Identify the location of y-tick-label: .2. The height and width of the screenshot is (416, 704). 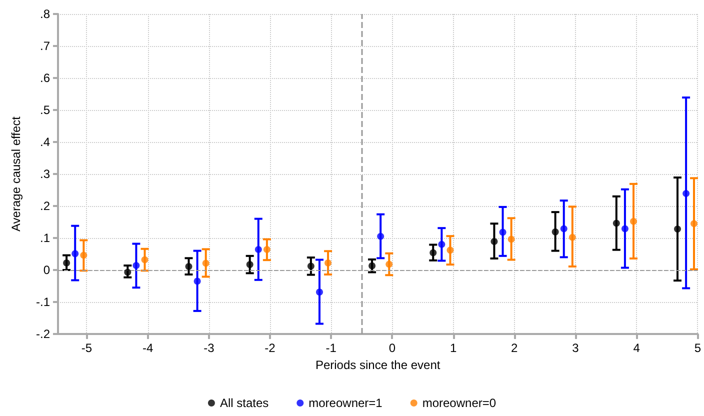
(45, 206).